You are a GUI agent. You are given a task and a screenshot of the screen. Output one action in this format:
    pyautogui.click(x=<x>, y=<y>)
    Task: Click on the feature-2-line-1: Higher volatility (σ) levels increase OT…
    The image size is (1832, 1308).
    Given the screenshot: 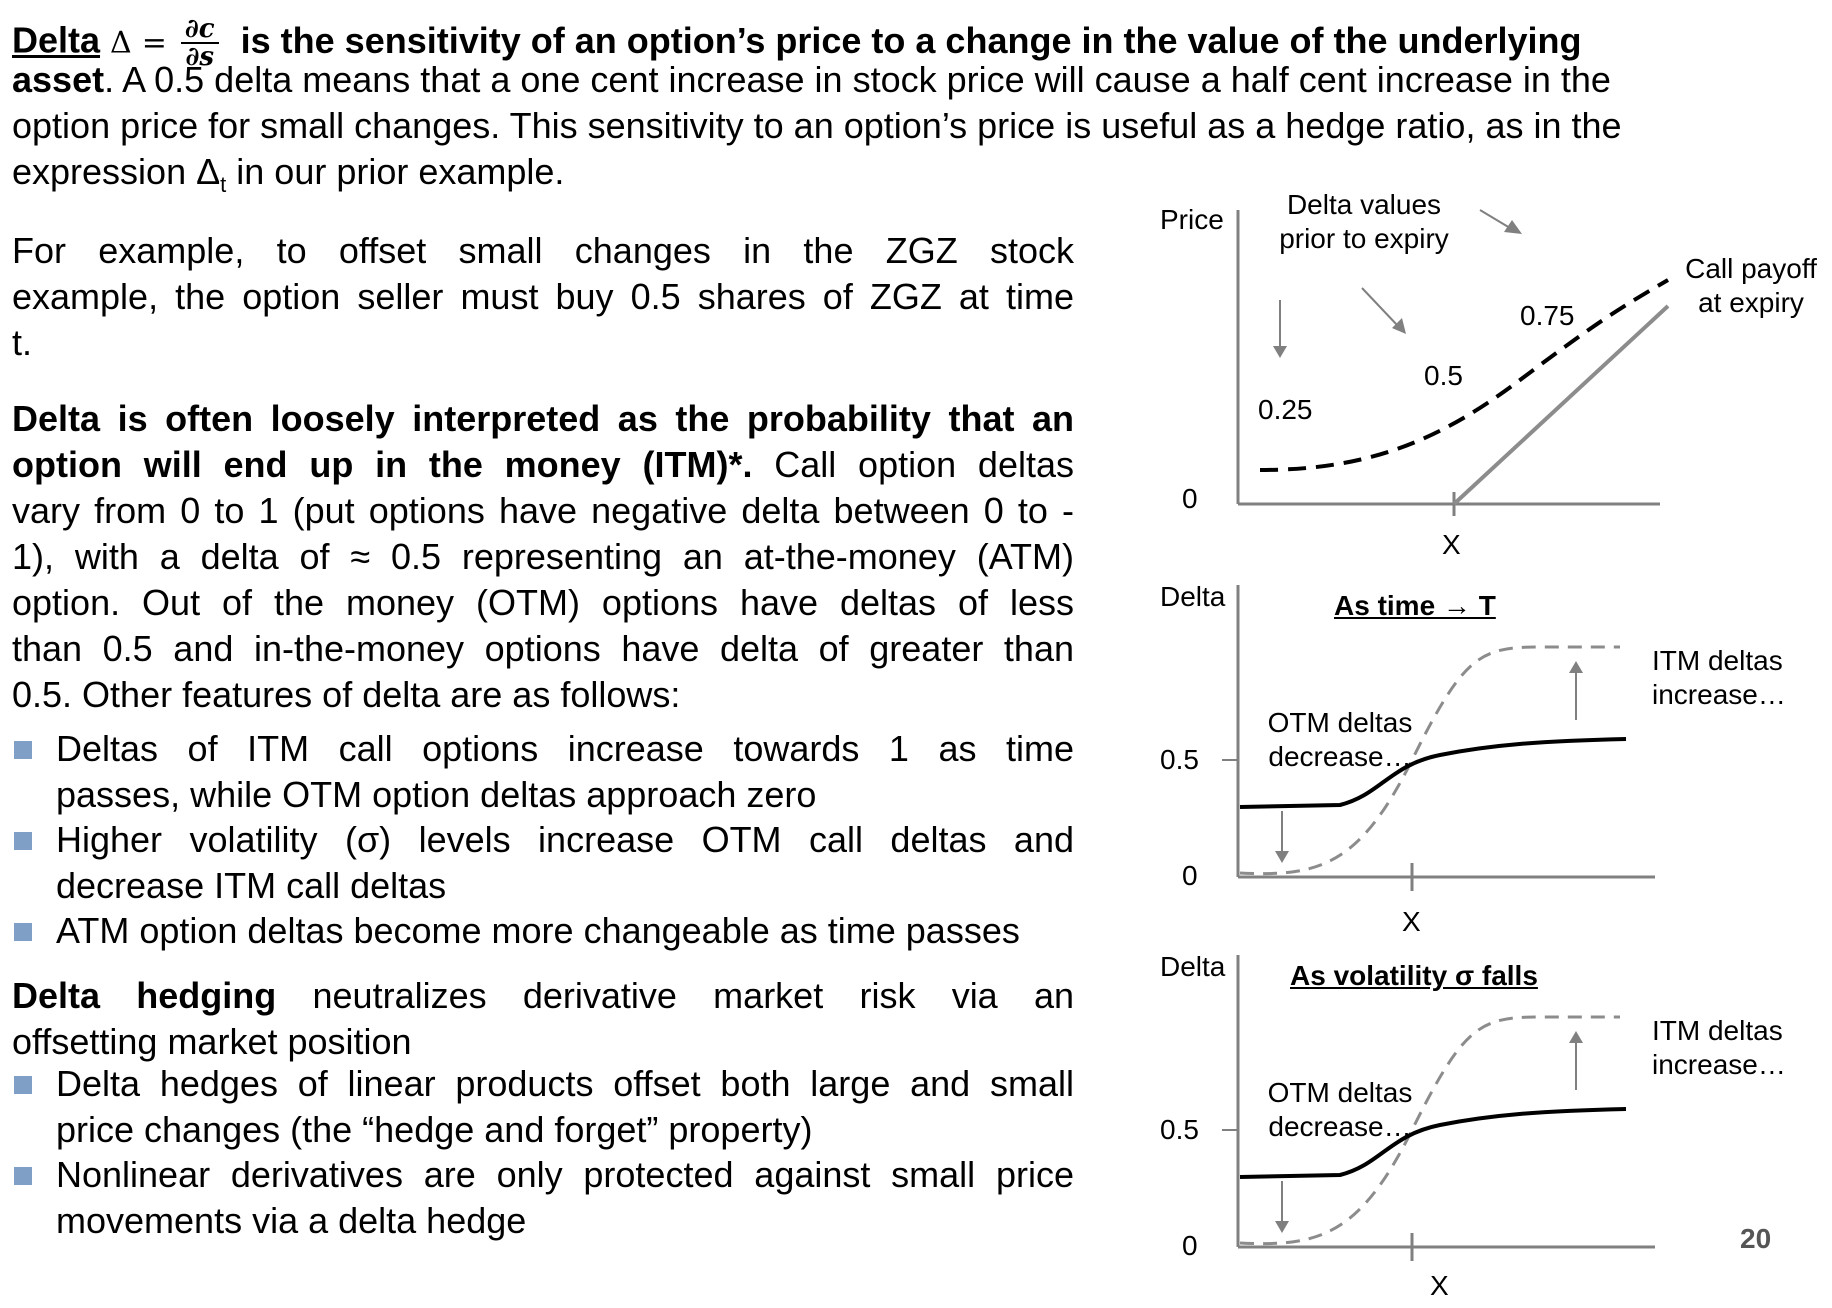 What is the action you would take?
    pyautogui.click(x=565, y=839)
    